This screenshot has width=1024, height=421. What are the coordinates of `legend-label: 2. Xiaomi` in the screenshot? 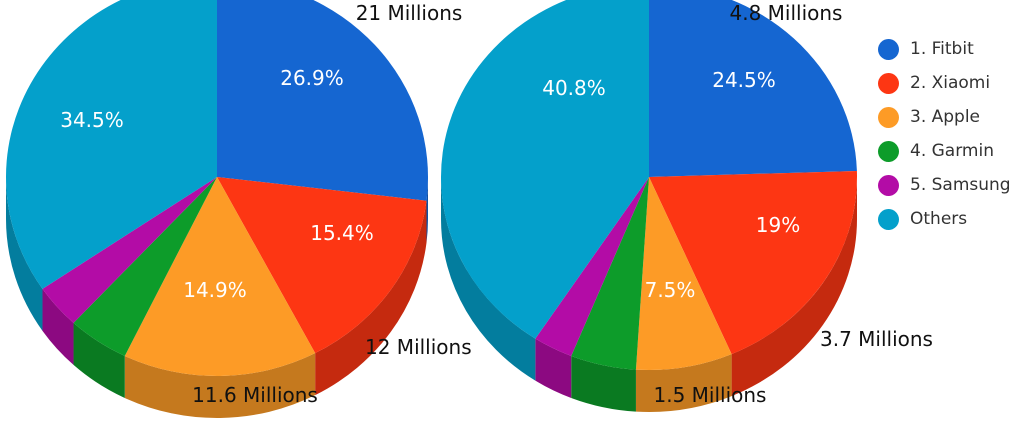 It's located at (950, 83).